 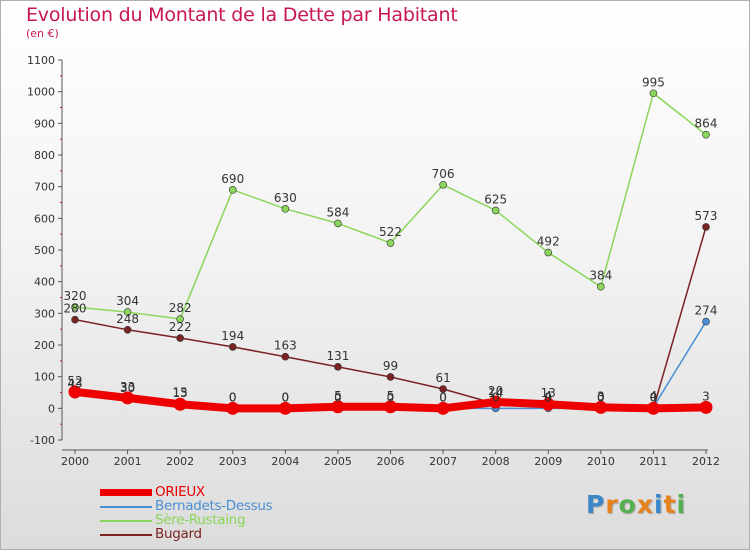 I want to click on data-label: 690, so click(x=232, y=179).